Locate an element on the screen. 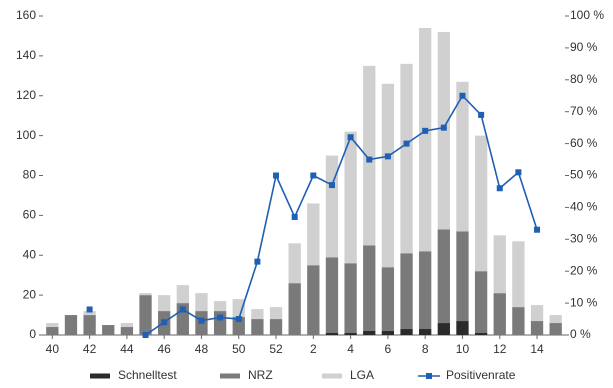 This screenshot has height=388, width=613. legend-label: Positivenrate is located at coordinates (481, 375).